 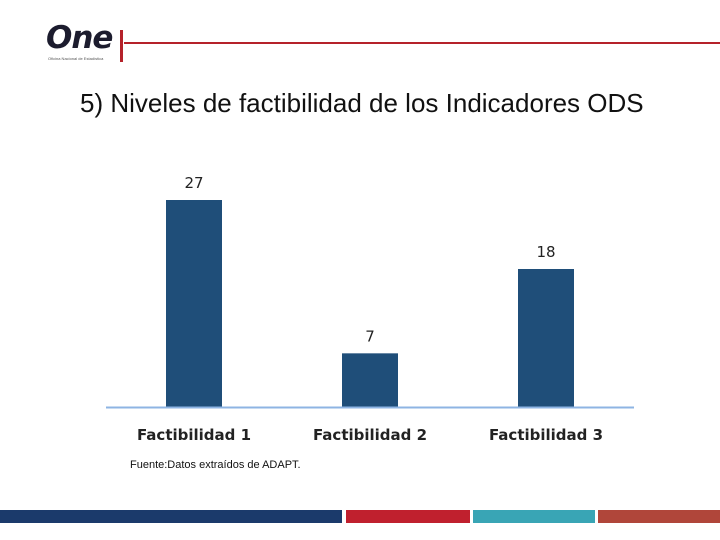 I want to click on one-logo: One Oficina Nacional de Estadística, so click(x=84, y=41).